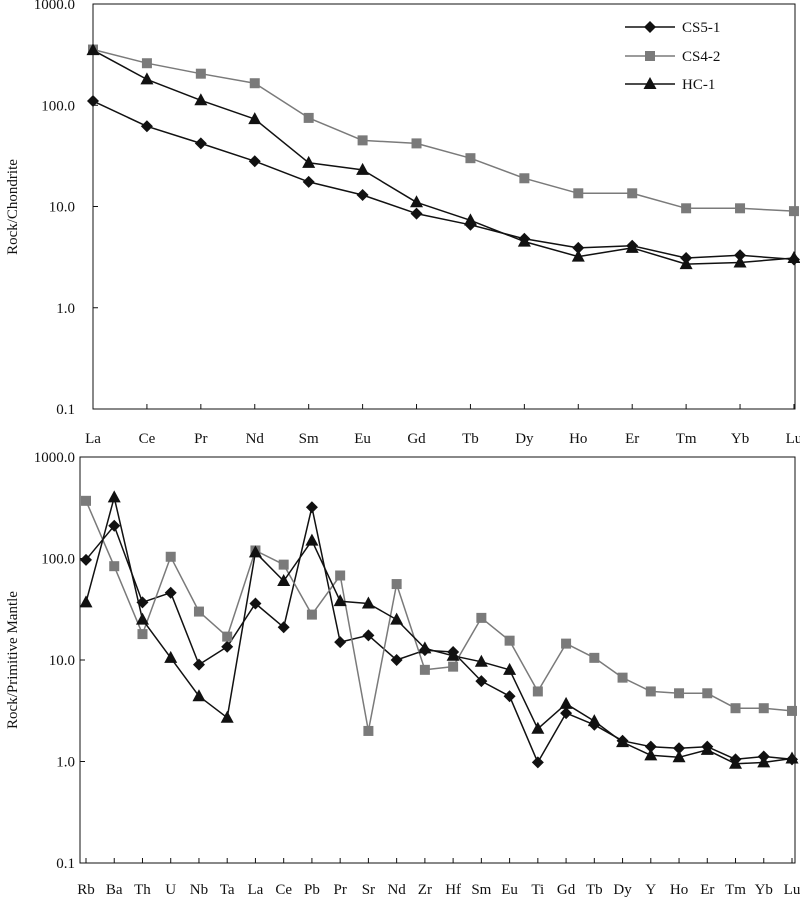  Describe the element at coordinates (311, 614) in the screenshot. I see `data-point-cs4-2-pb` at that location.